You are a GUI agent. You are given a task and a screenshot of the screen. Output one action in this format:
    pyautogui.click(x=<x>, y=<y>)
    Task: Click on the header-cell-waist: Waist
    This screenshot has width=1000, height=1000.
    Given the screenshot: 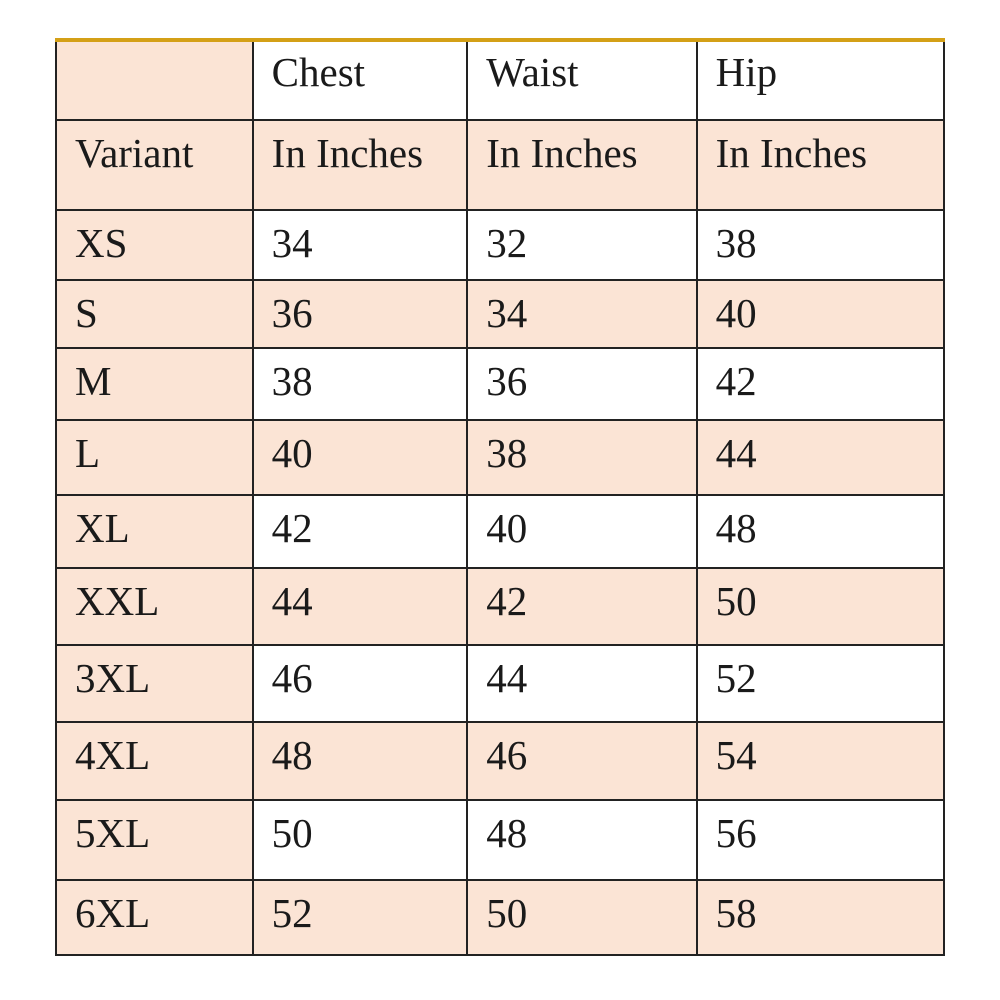 What is the action you would take?
    pyautogui.click(x=582, y=80)
    